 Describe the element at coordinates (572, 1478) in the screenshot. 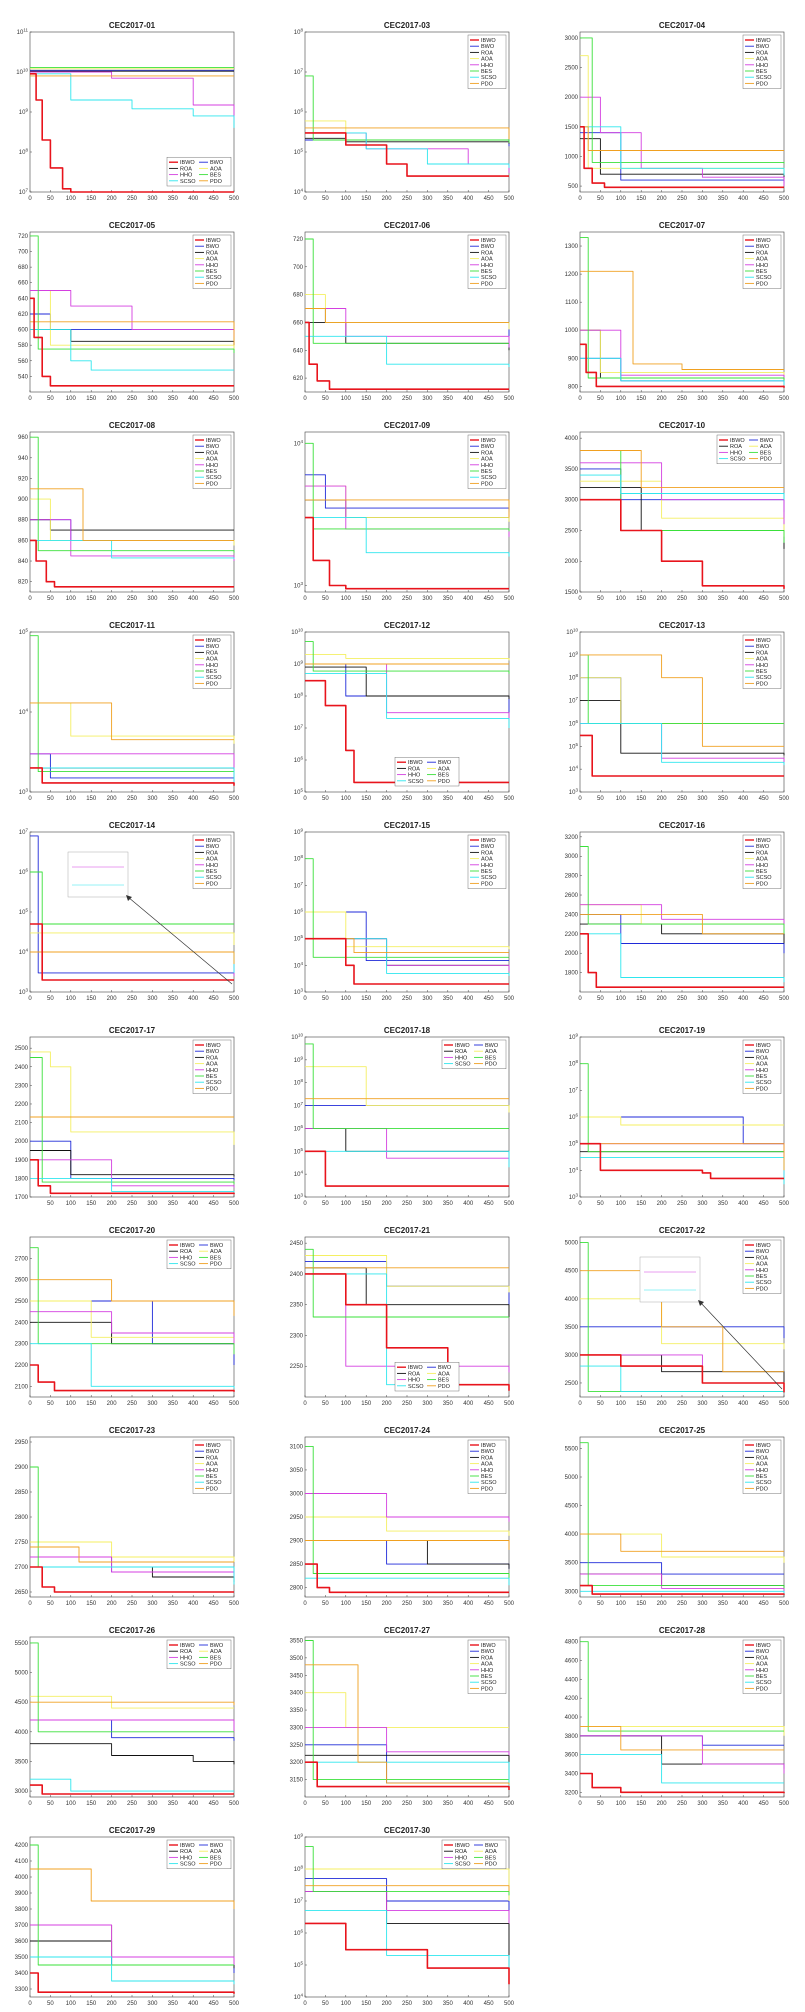

I see `y-tick-label: 5000` at that location.